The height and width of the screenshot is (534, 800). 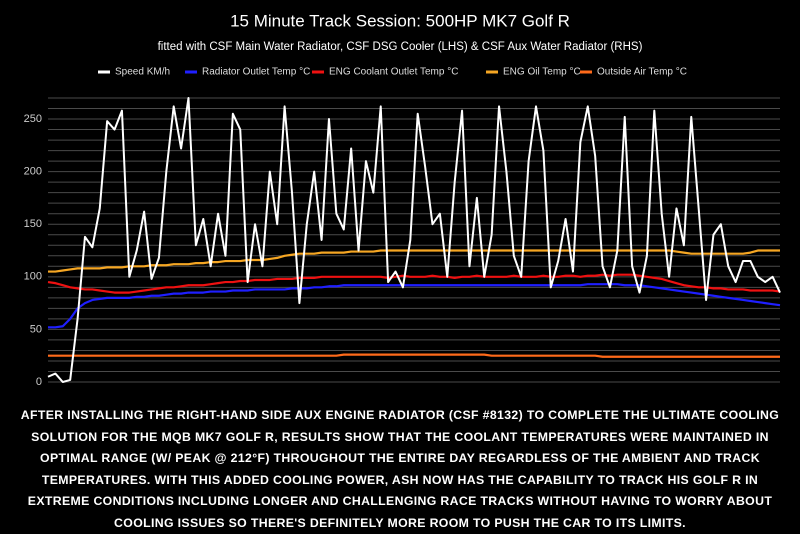 I want to click on legend-label: Speed KM/h, so click(x=142, y=72).